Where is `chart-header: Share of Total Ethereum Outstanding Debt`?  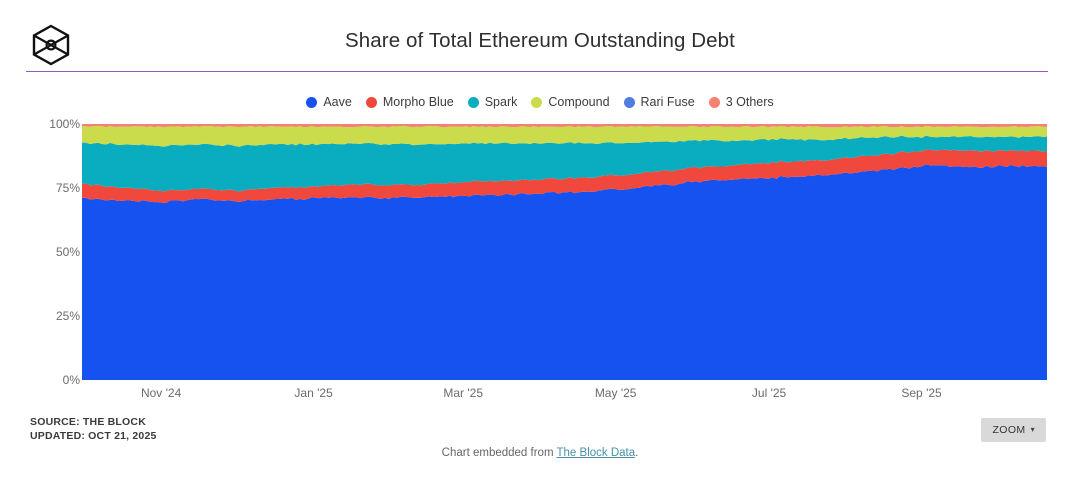
chart-header: Share of Total Ethereum Outstanding Debt is located at coordinates (540, 36).